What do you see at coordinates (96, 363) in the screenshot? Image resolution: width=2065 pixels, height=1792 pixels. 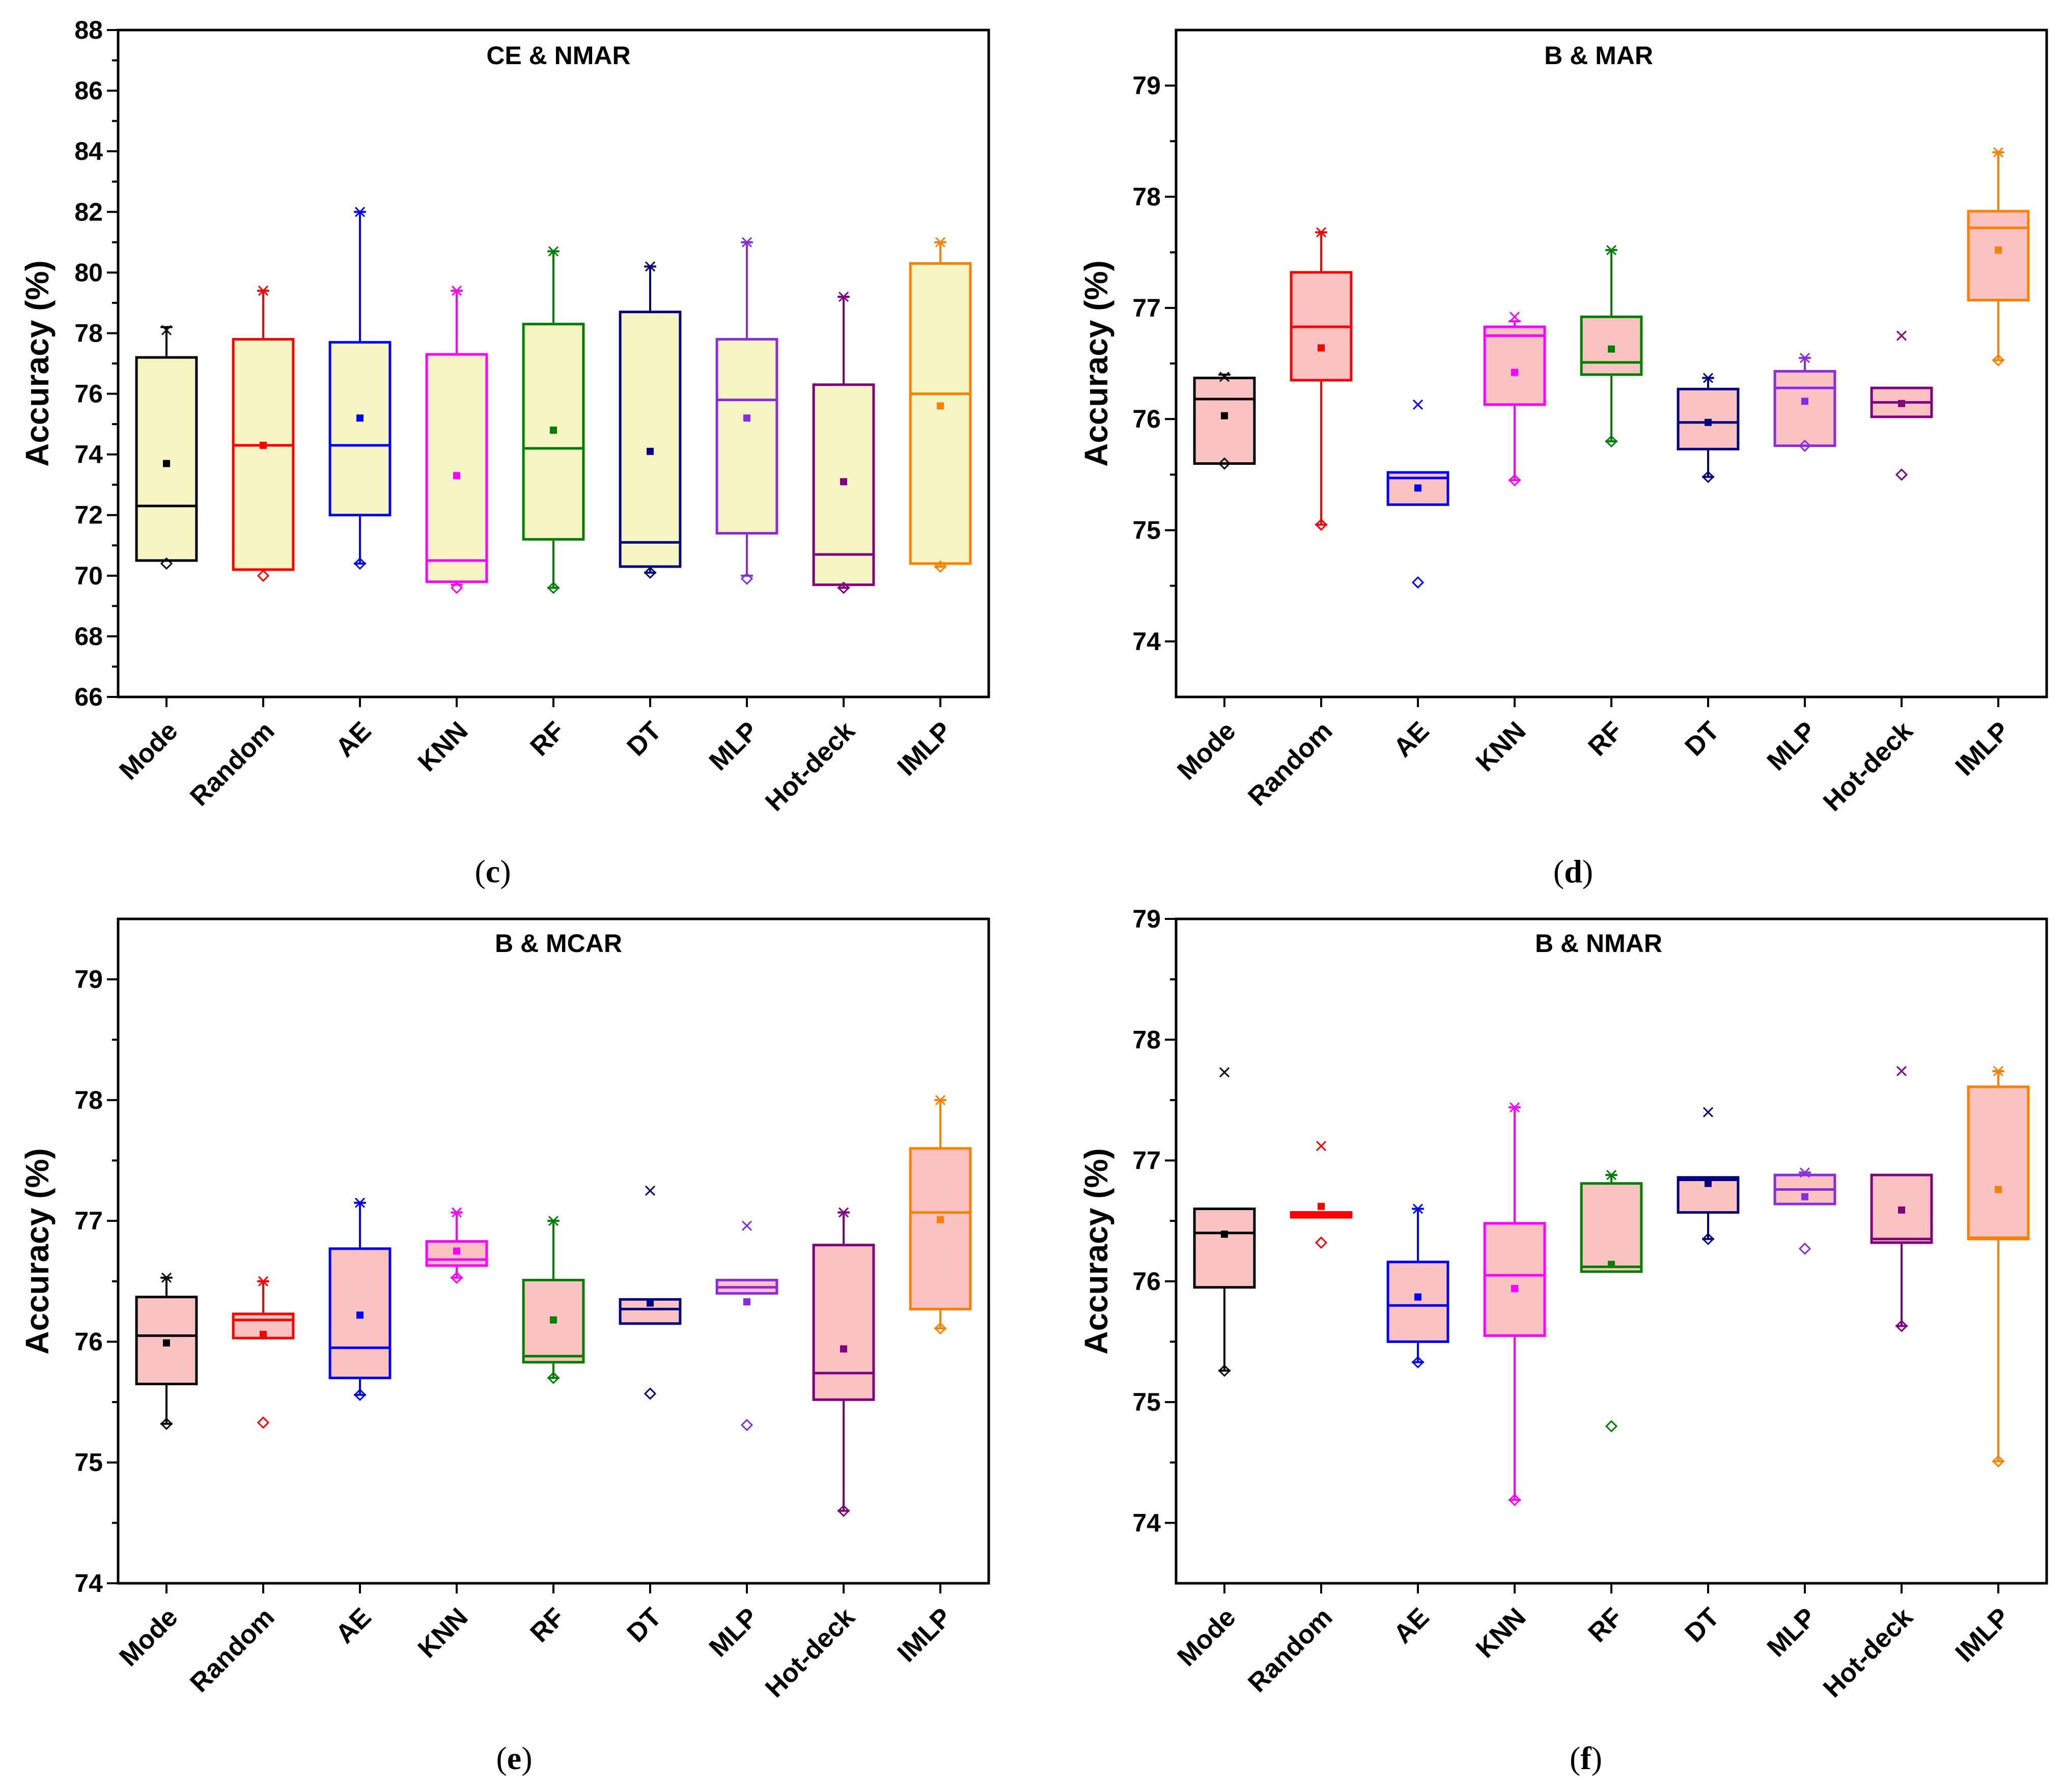 I see `panel-c-y-axis: 66 68 70 72 74 76 78 80 82 84 86 88` at bounding box center [96, 363].